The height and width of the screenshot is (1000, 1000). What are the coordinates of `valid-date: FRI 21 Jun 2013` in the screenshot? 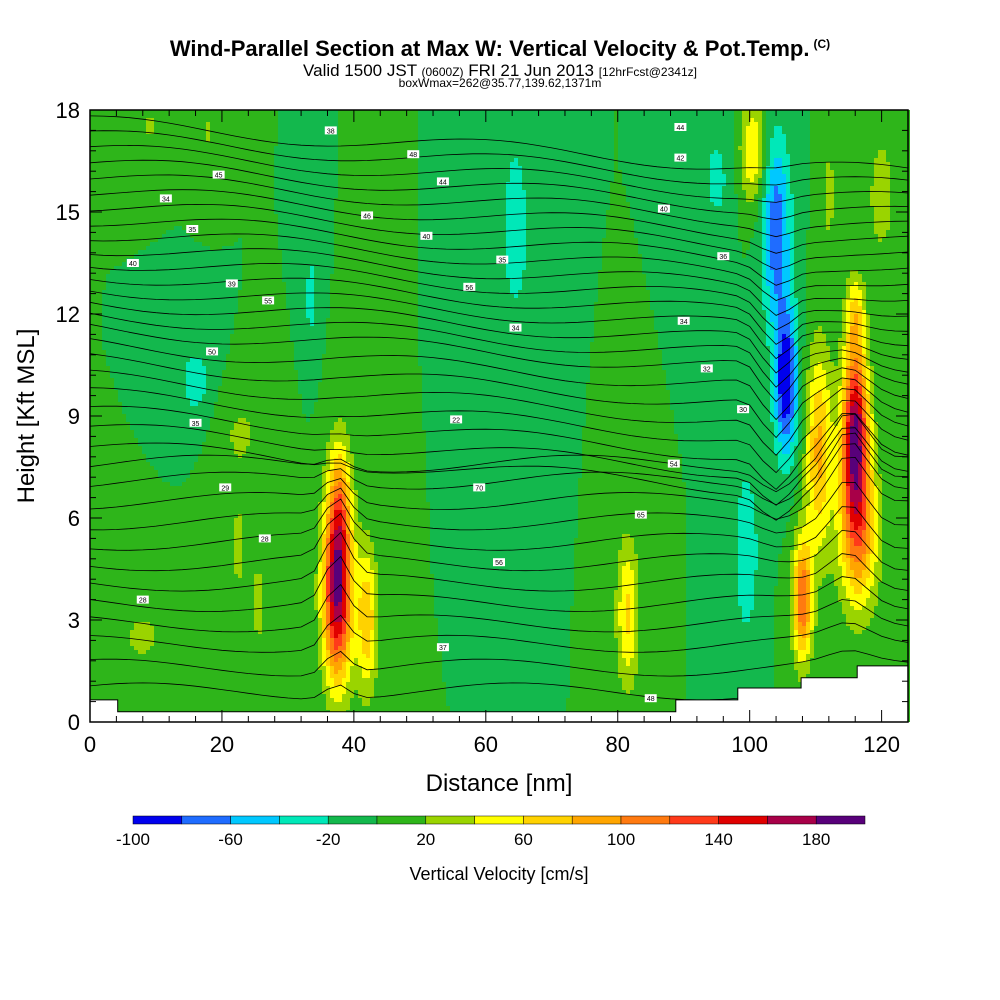 It's located at (531, 70).